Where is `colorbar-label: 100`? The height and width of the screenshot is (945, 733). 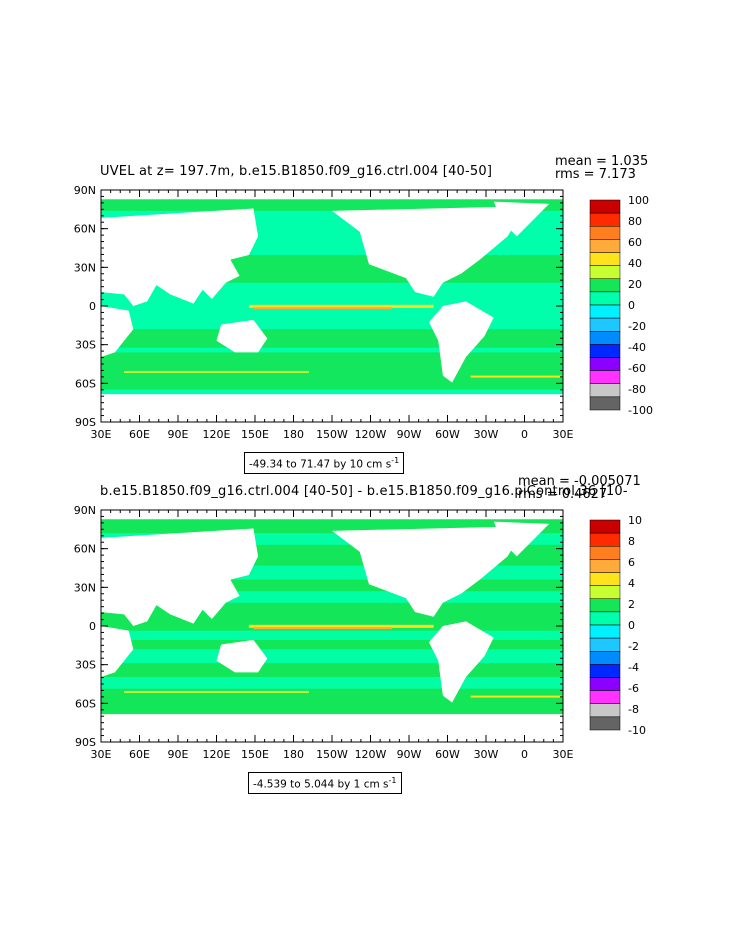 colorbar-label: 100 is located at coordinates (638, 200).